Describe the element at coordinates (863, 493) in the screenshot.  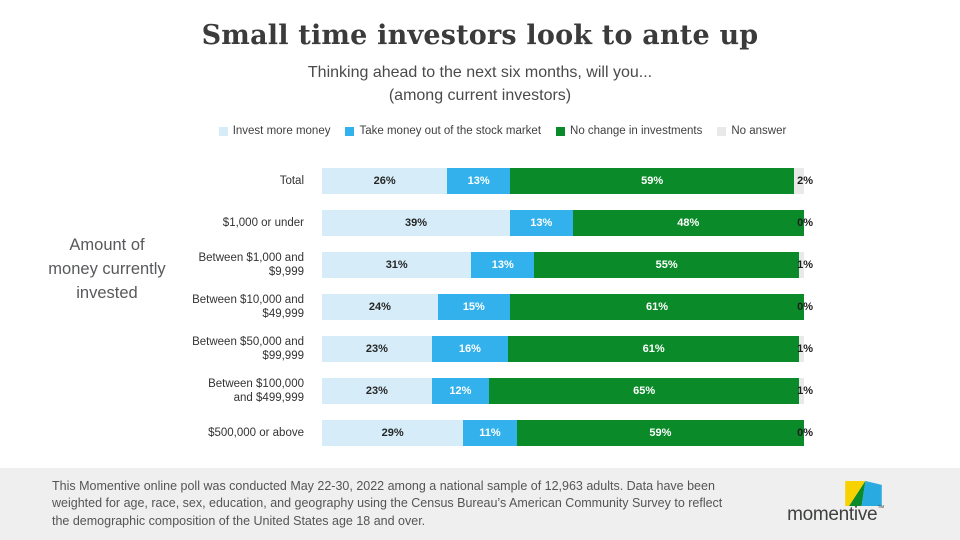
I see `momentive-logo-icon` at that location.